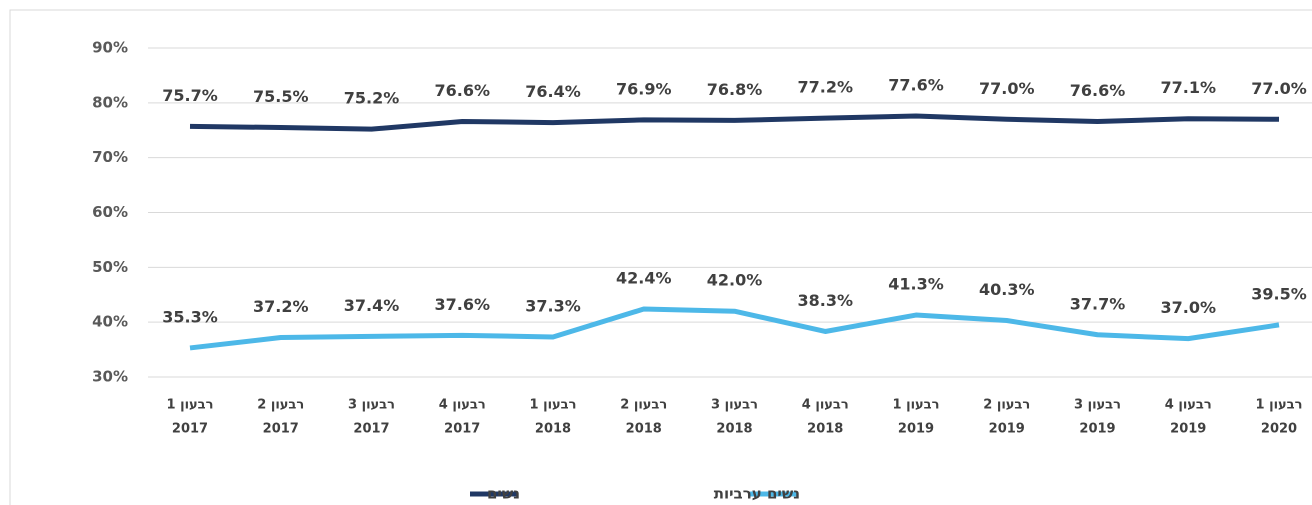  I want to click on data-label: 39.5%, so click(1279, 293).